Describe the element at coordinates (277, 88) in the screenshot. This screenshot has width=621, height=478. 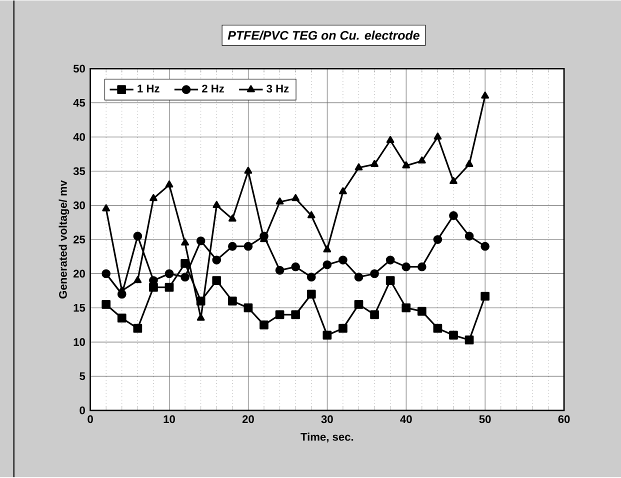
I see `legend-label: 3 Hz` at that location.